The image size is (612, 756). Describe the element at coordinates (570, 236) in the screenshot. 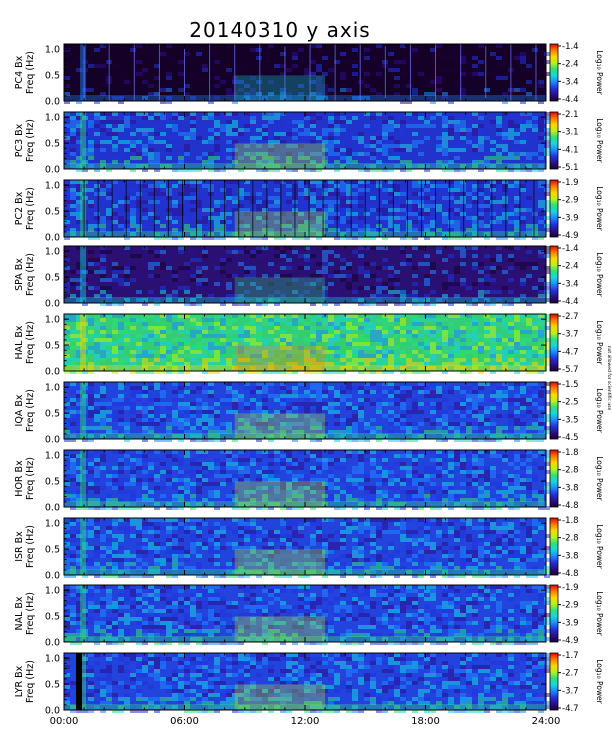

I see `colorbar-tick-label: -4.9` at that location.